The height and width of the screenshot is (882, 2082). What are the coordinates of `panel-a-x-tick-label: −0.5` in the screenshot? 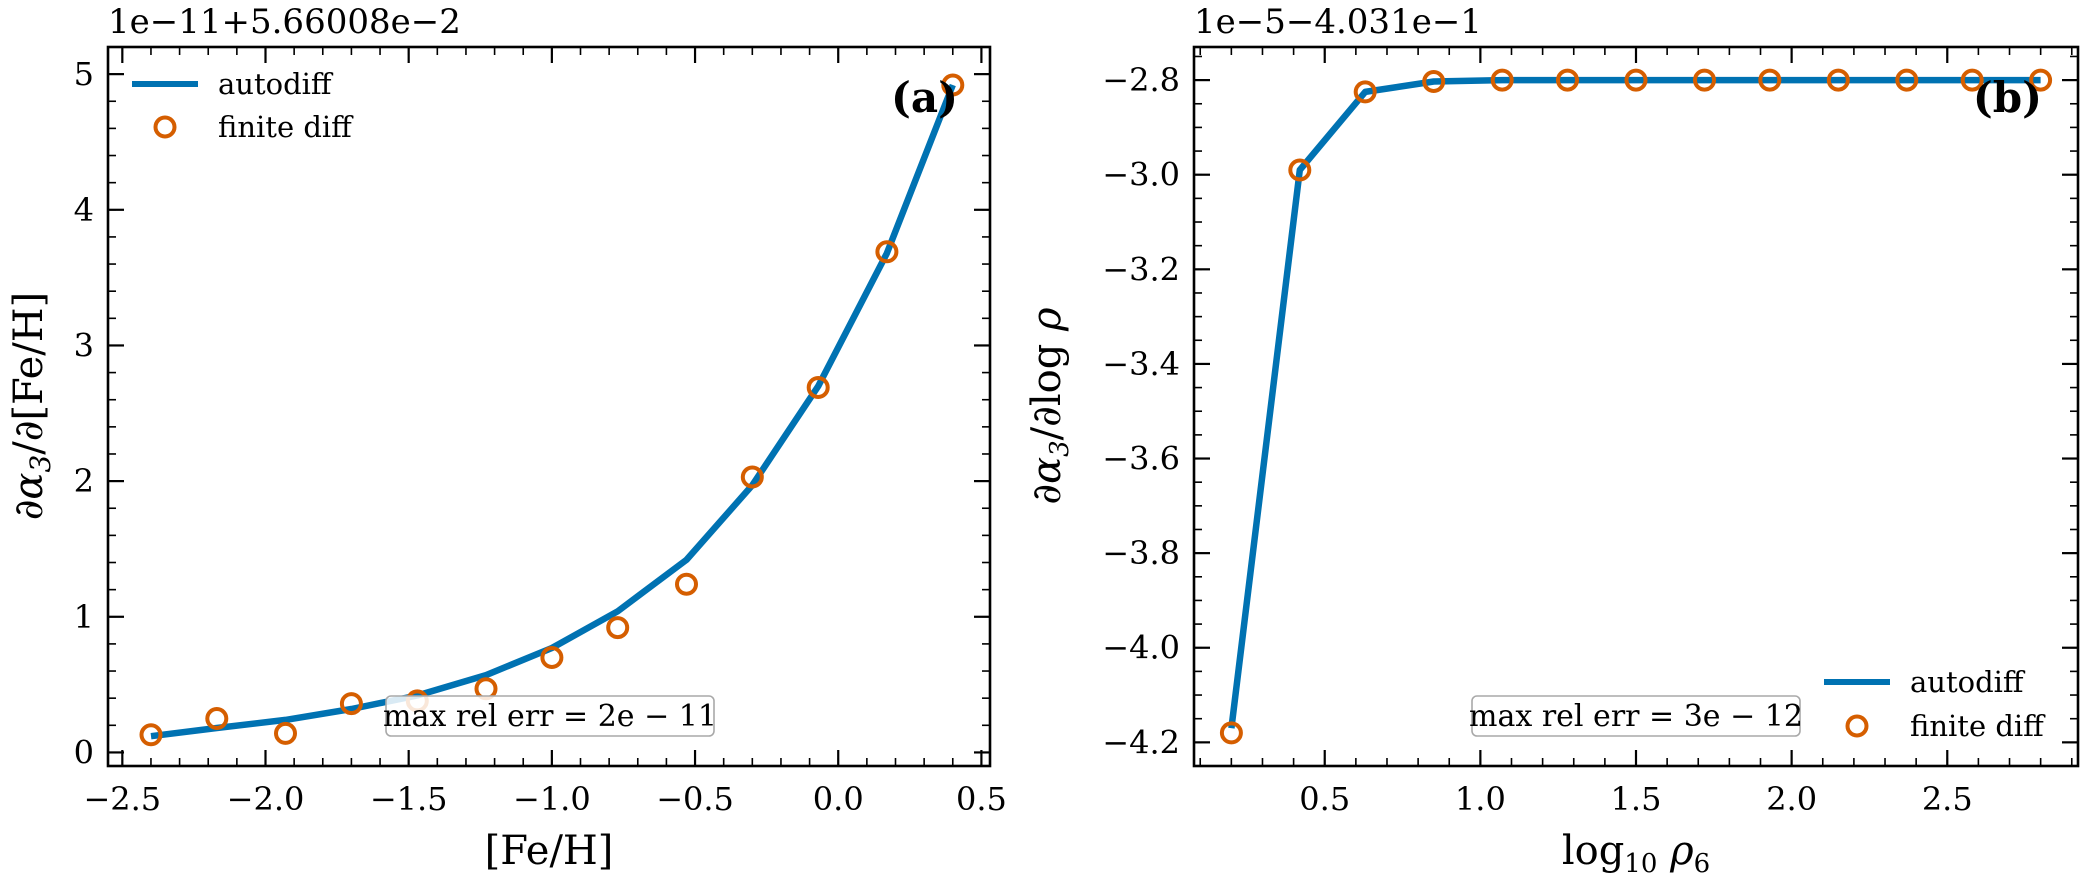 It's located at (695, 799).